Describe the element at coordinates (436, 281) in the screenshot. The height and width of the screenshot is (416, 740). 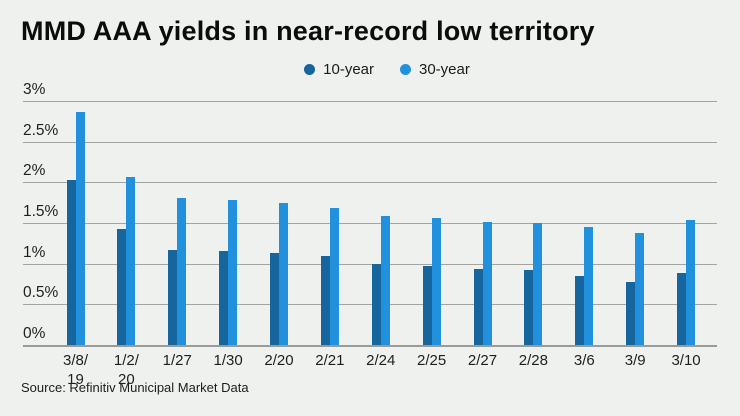
I see `bar-30-year-2/25` at that location.